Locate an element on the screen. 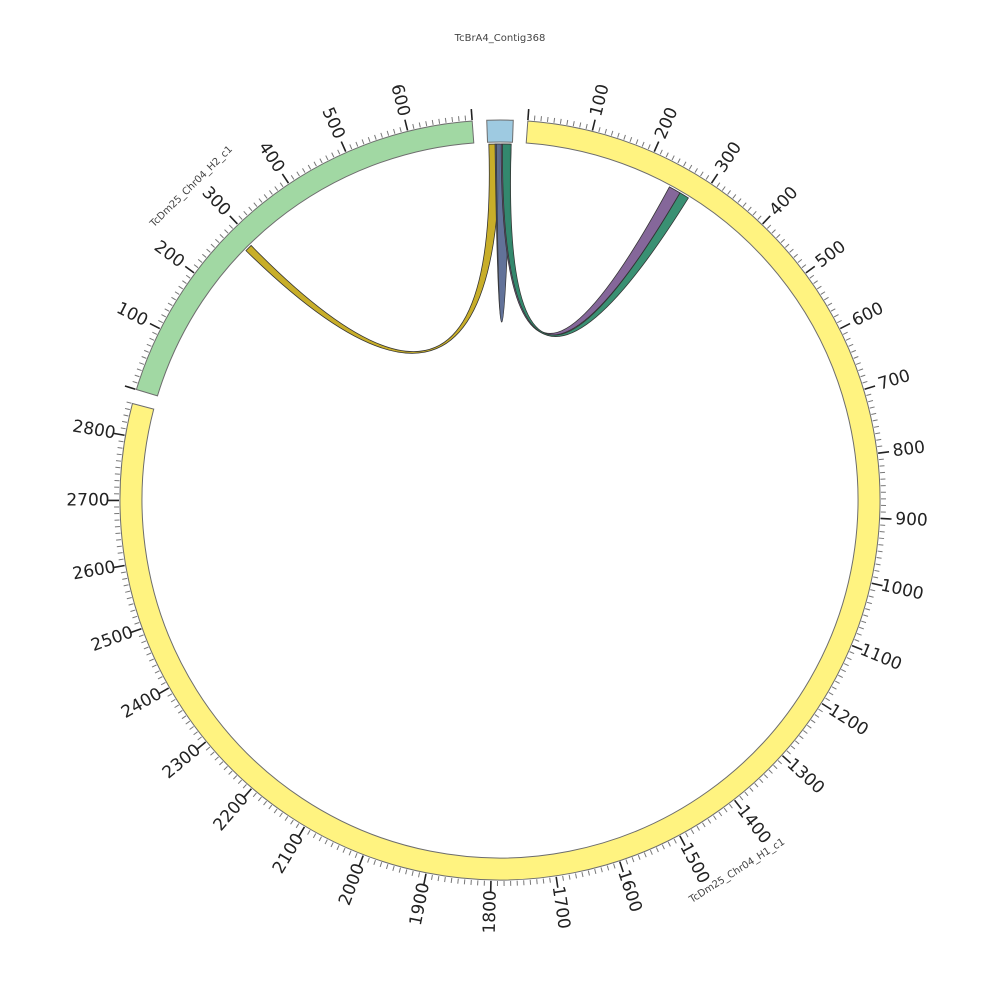  tick-label: 300 is located at coordinates (216, 201).